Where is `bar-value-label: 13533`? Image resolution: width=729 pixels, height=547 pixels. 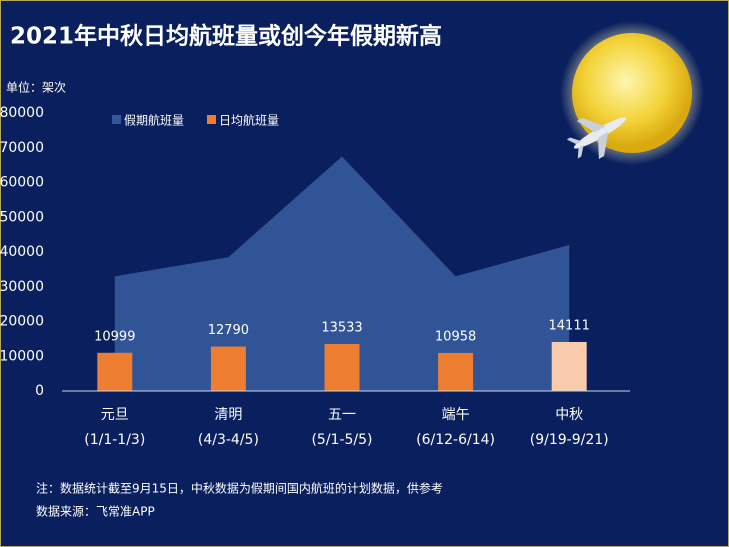
bar-value-label: 13533 is located at coordinates (341, 327).